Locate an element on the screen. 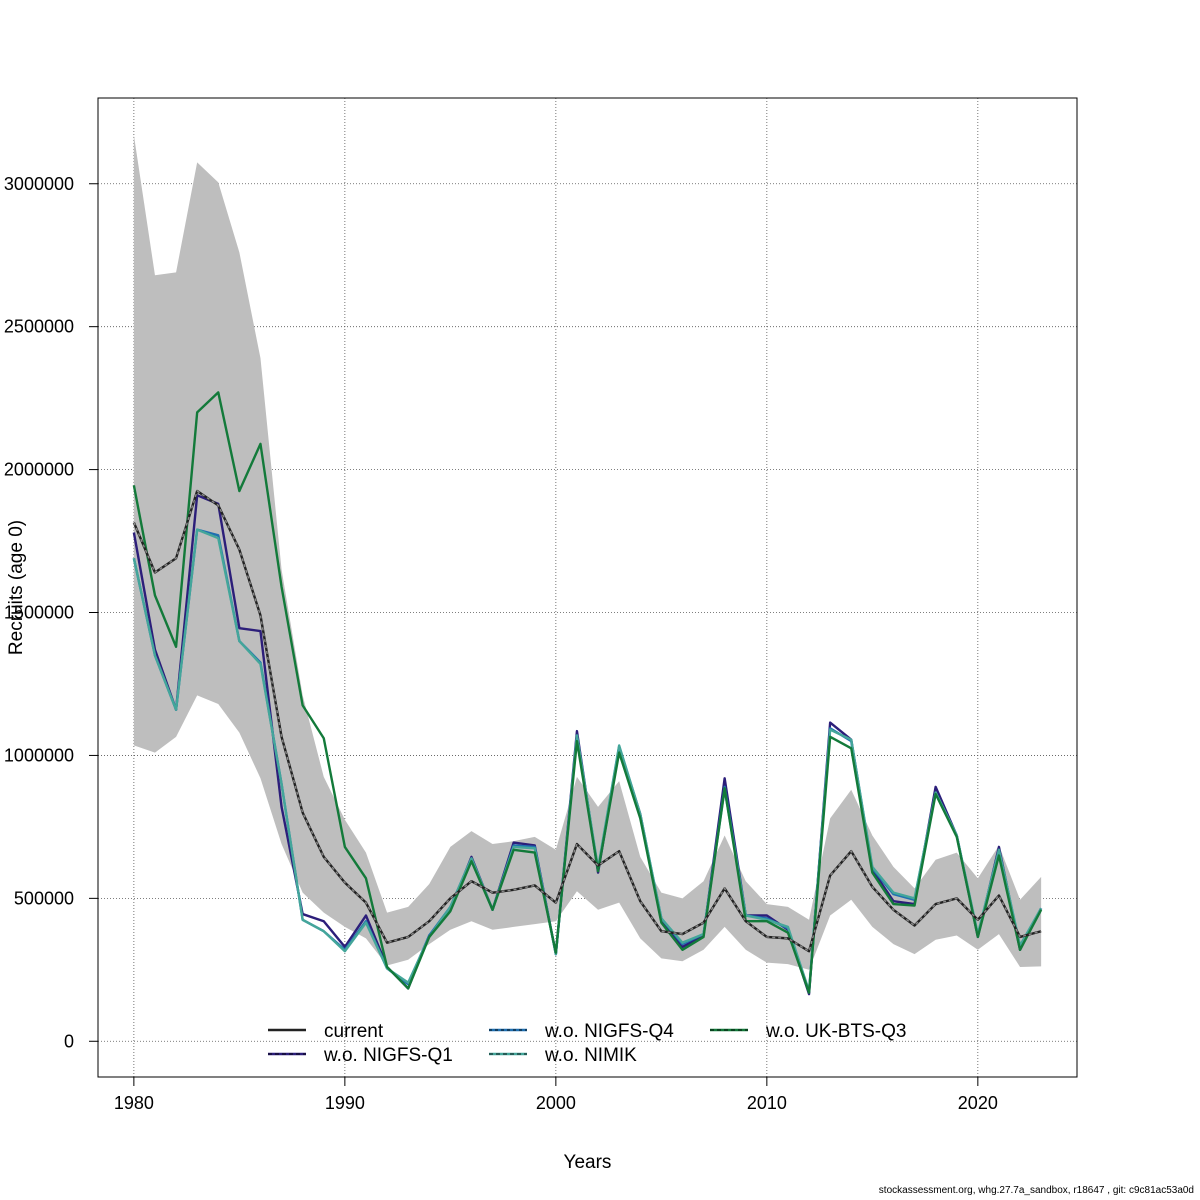  legend-label: current is located at coordinates (354, 1031).